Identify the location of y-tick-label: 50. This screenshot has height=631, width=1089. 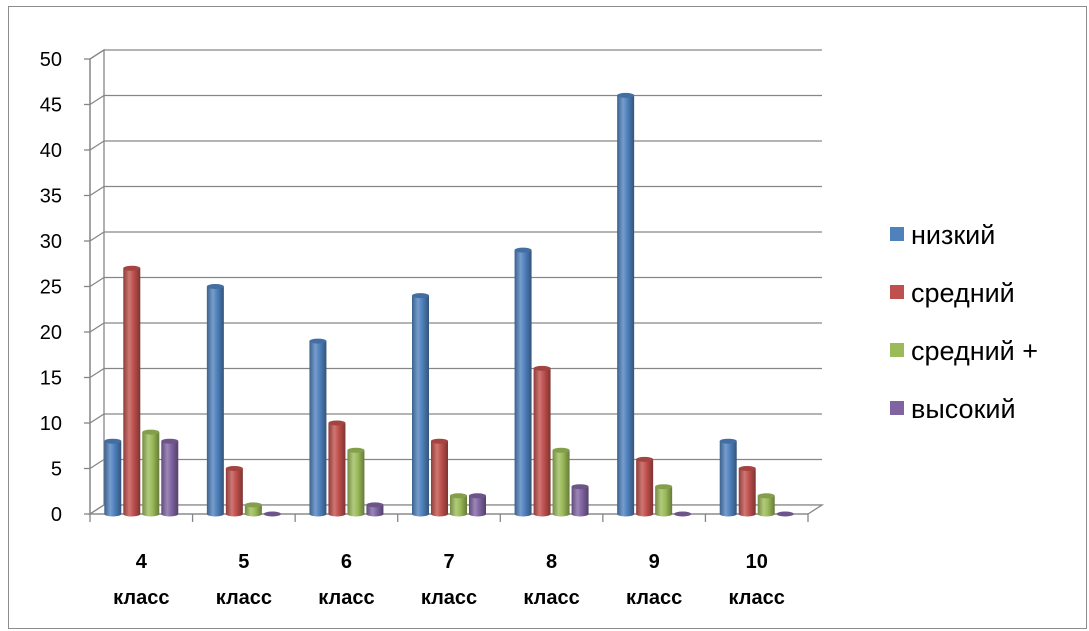
(51, 60).